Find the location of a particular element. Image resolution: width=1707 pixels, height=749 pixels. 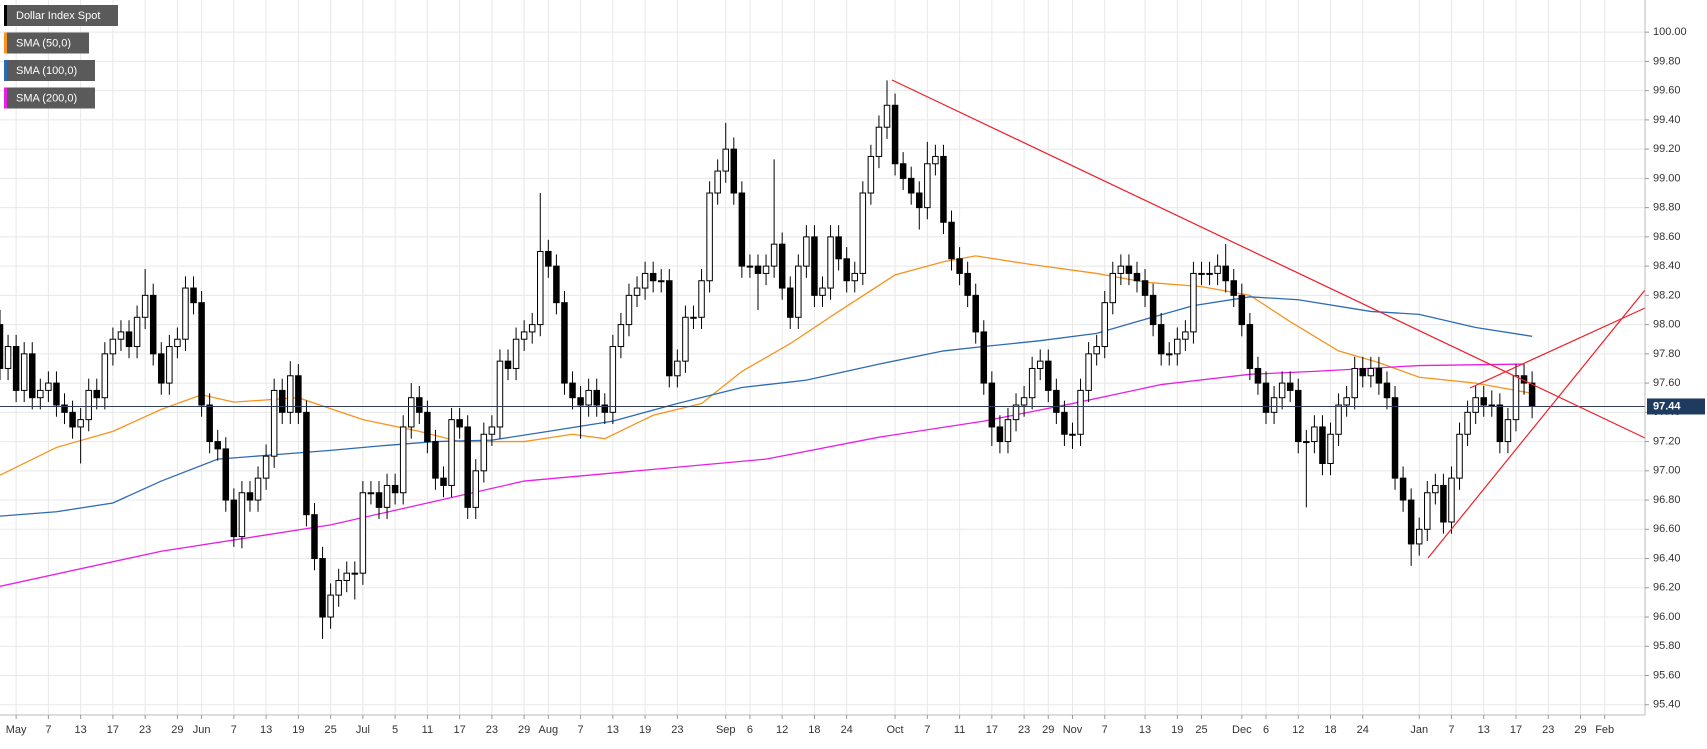

legend-swatch is located at coordinates (5, 43).